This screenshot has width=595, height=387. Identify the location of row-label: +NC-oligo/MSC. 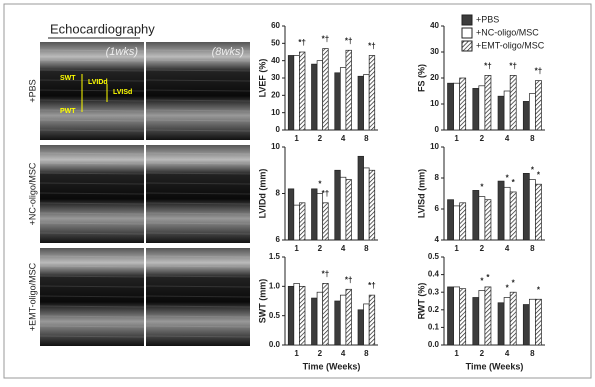
(32, 193).